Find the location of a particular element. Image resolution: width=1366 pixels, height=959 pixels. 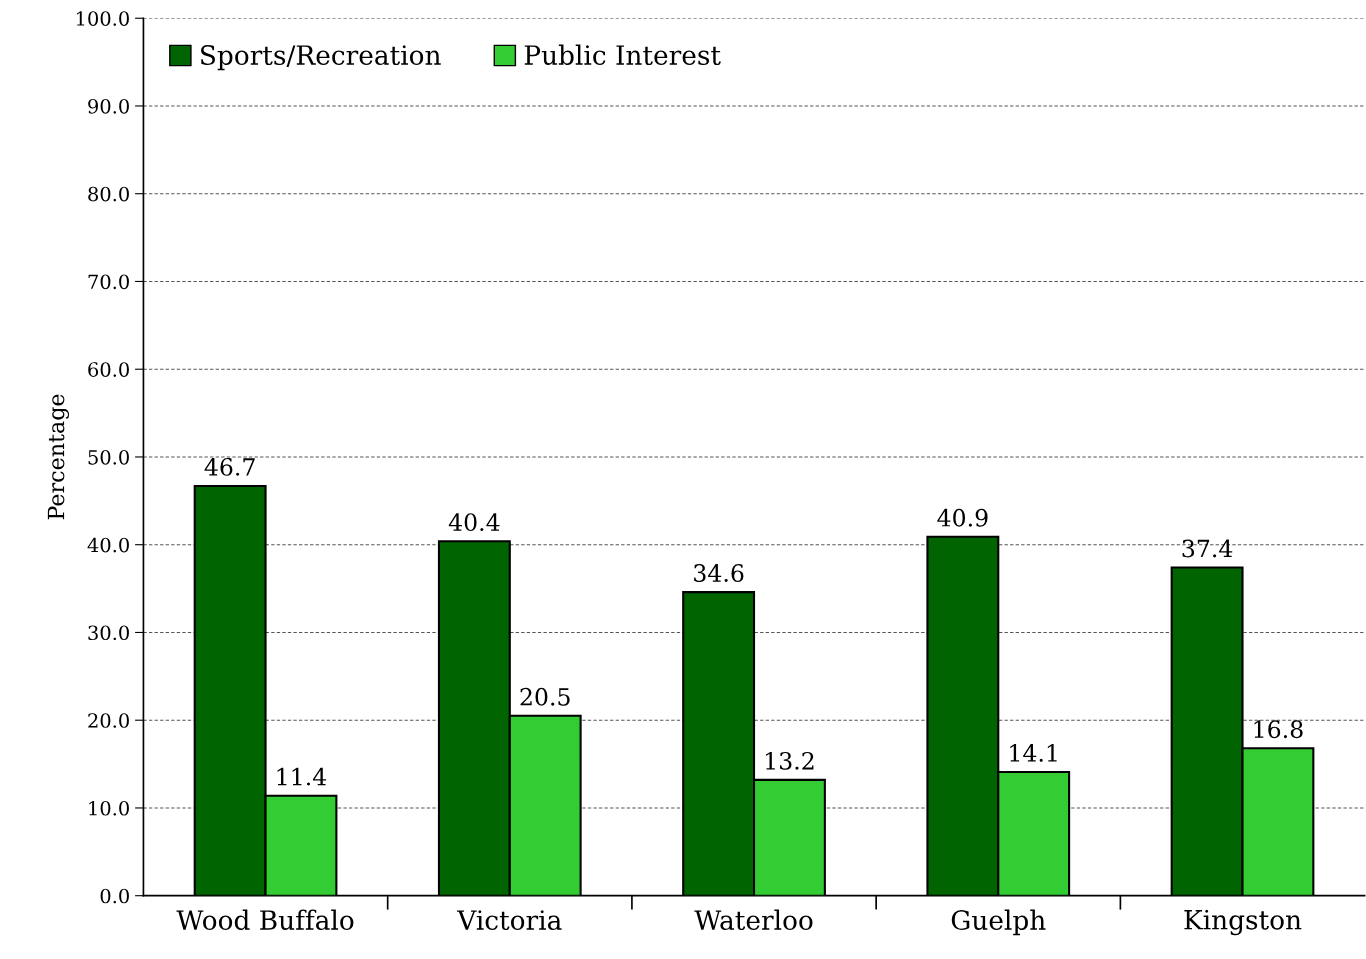

y-axis-title: Percentage is located at coordinates (58, 457).